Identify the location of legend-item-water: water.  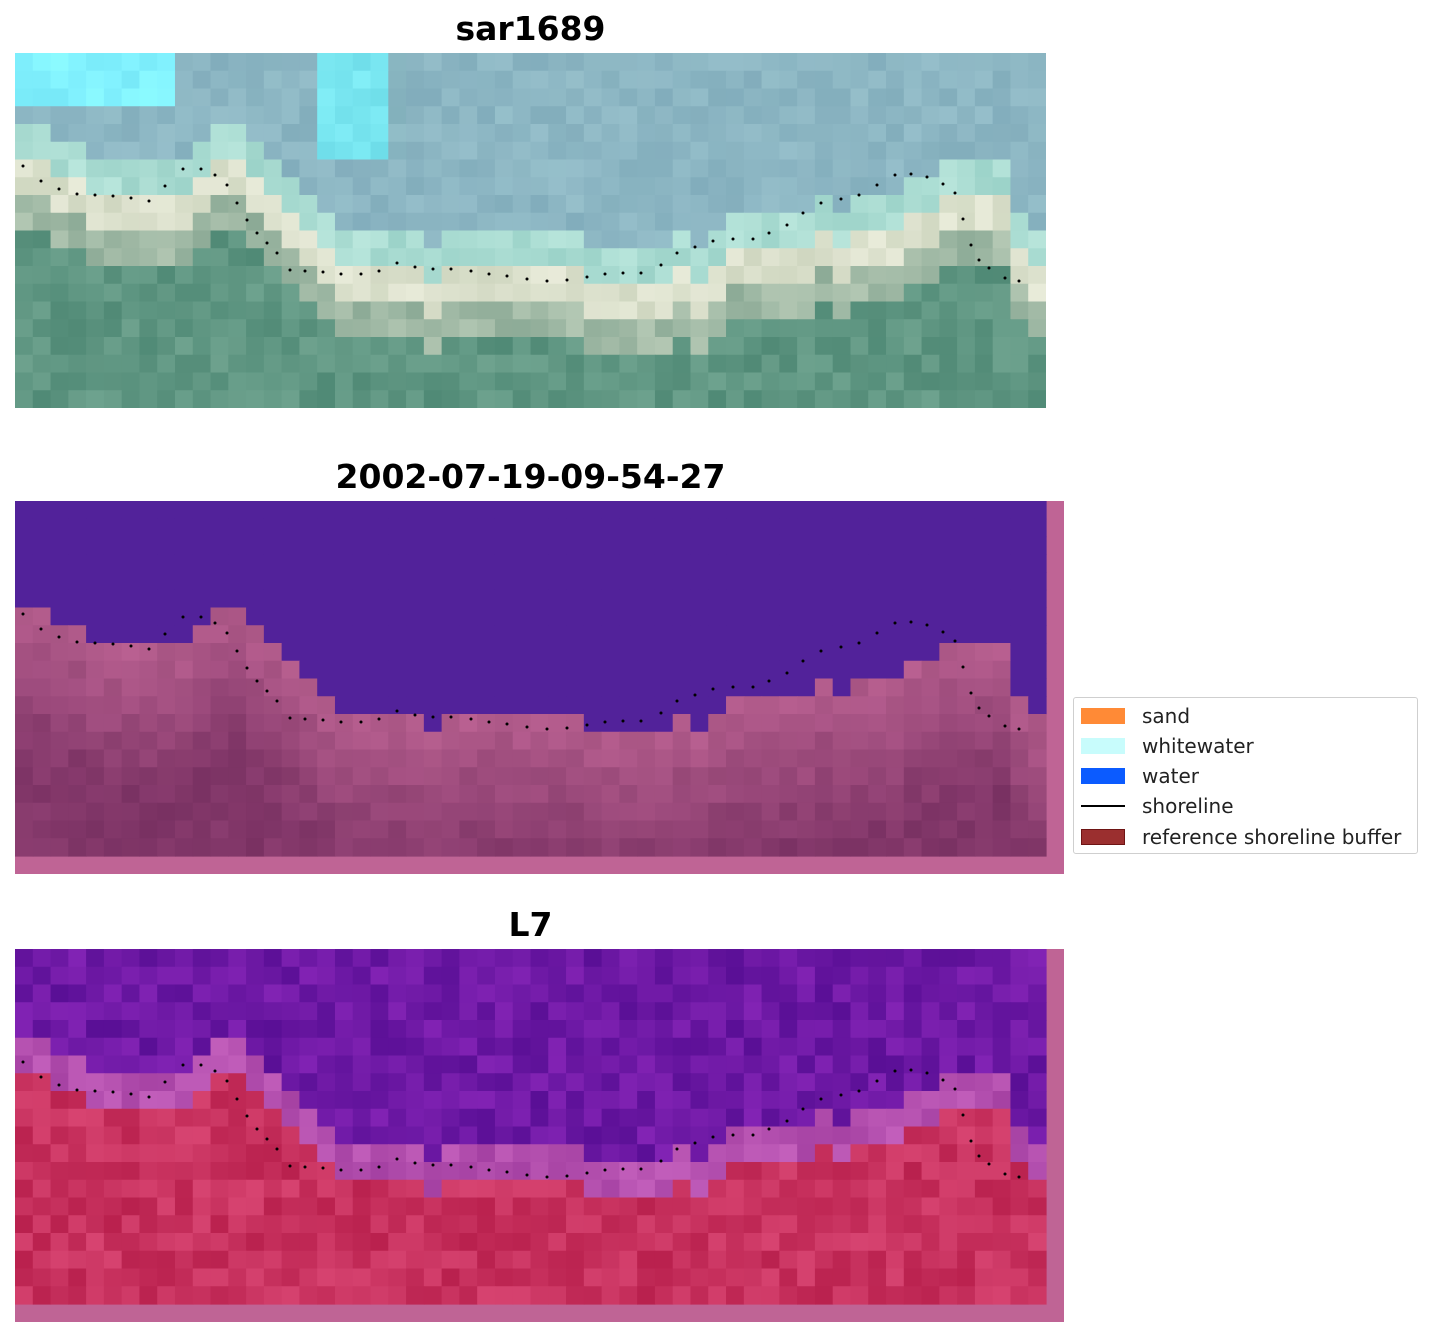
(1140, 776).